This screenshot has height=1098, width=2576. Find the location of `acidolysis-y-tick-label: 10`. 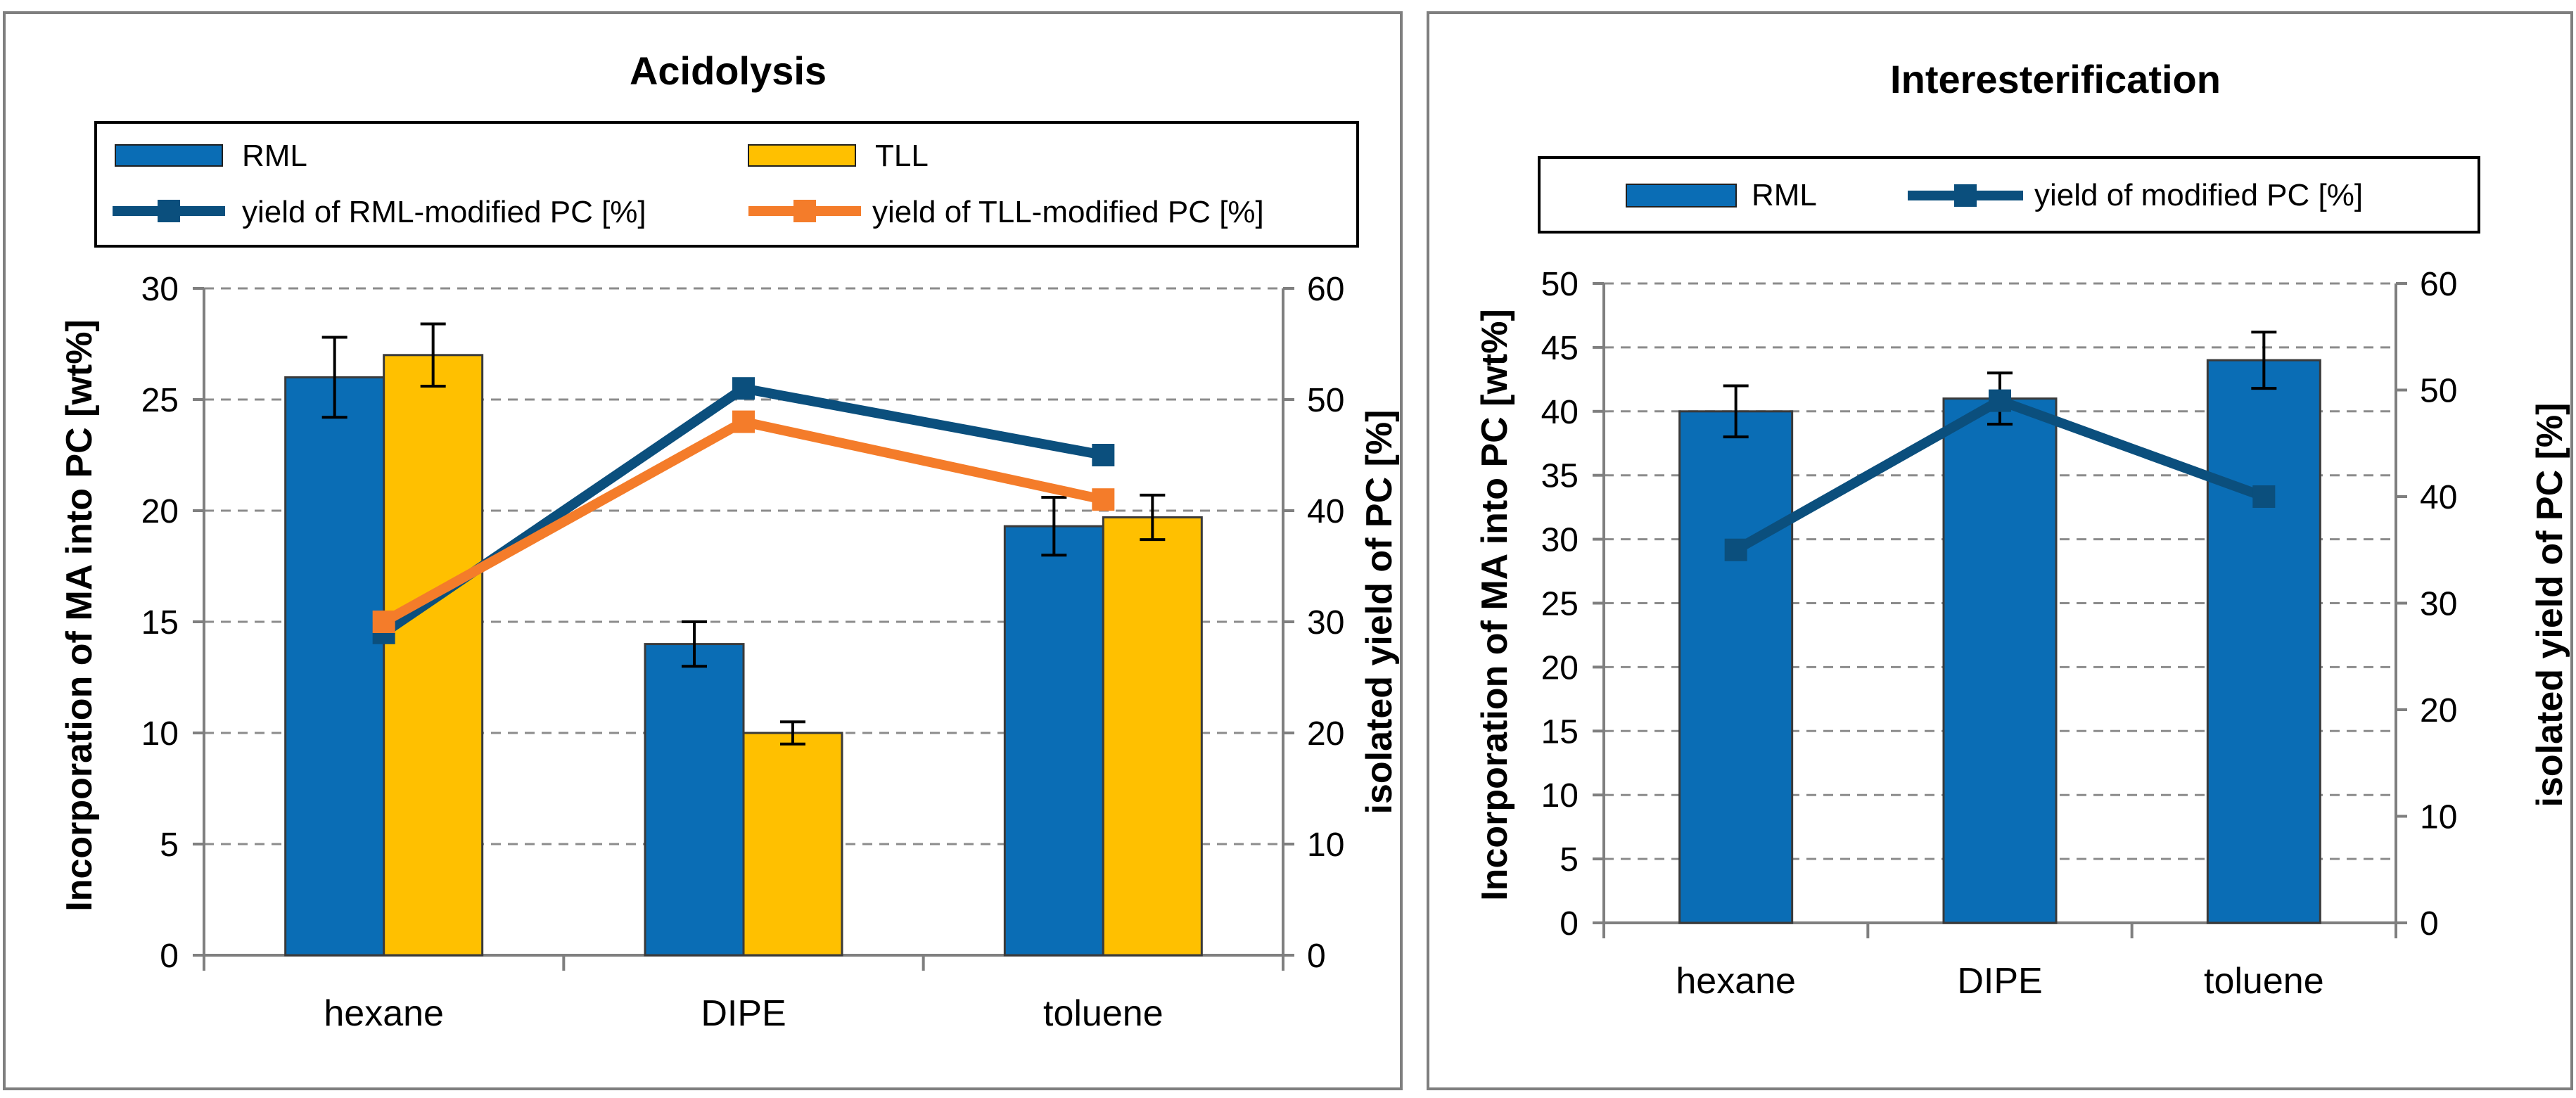

acidolysis-y-tick-label: 10 is located at coordinates (160, 734).